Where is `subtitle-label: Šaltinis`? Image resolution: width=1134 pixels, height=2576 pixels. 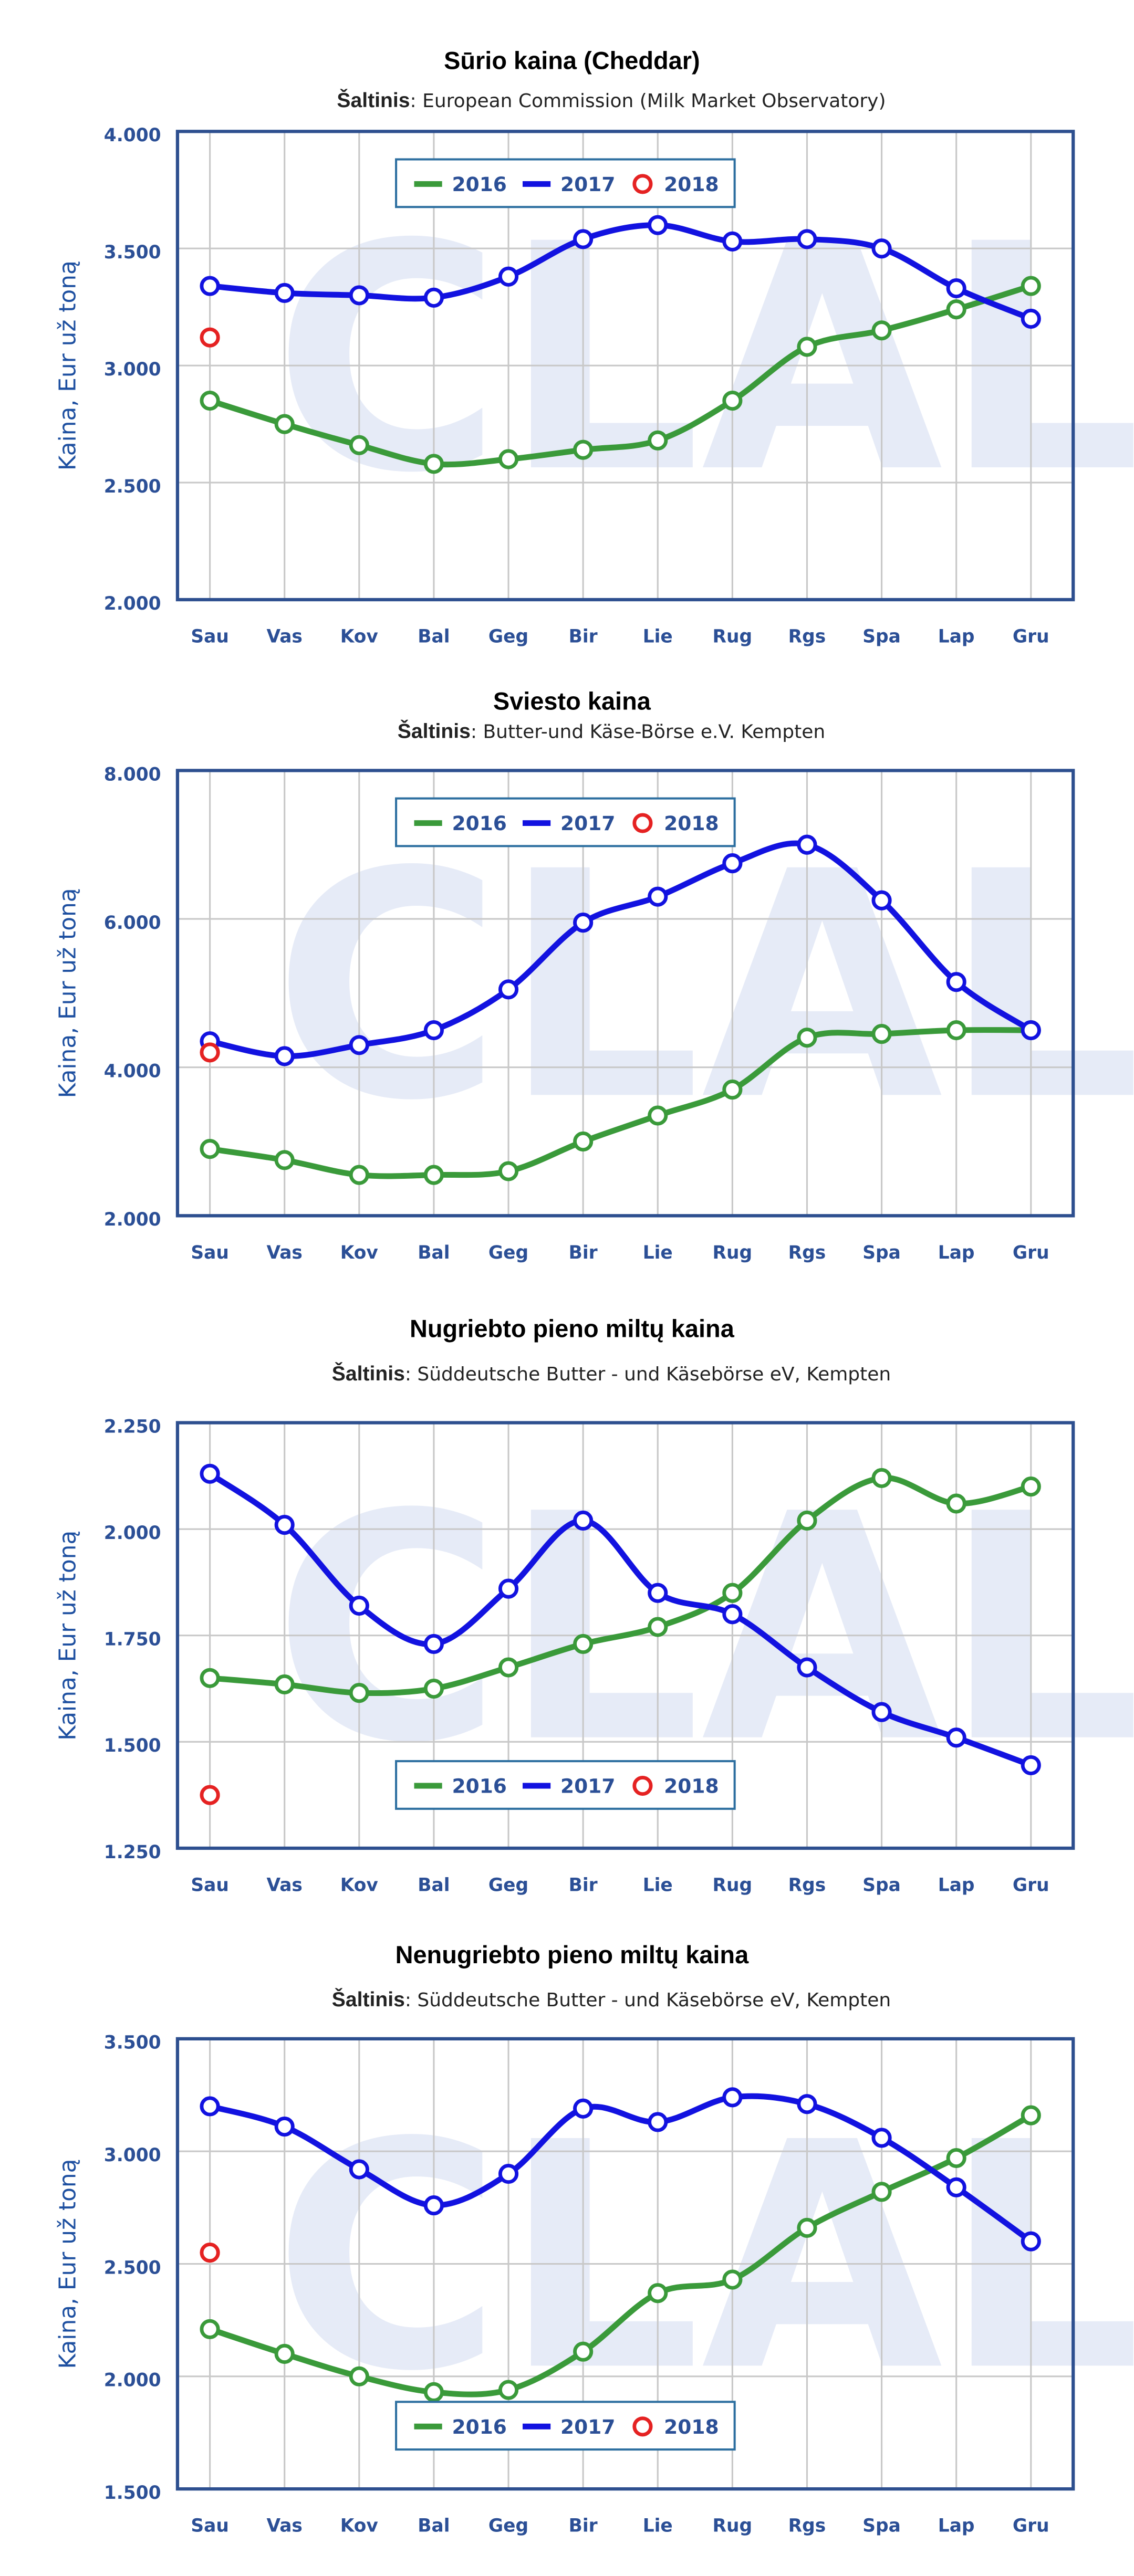 subtitle-label: Šaltinis is located at coordinates (434, 731).